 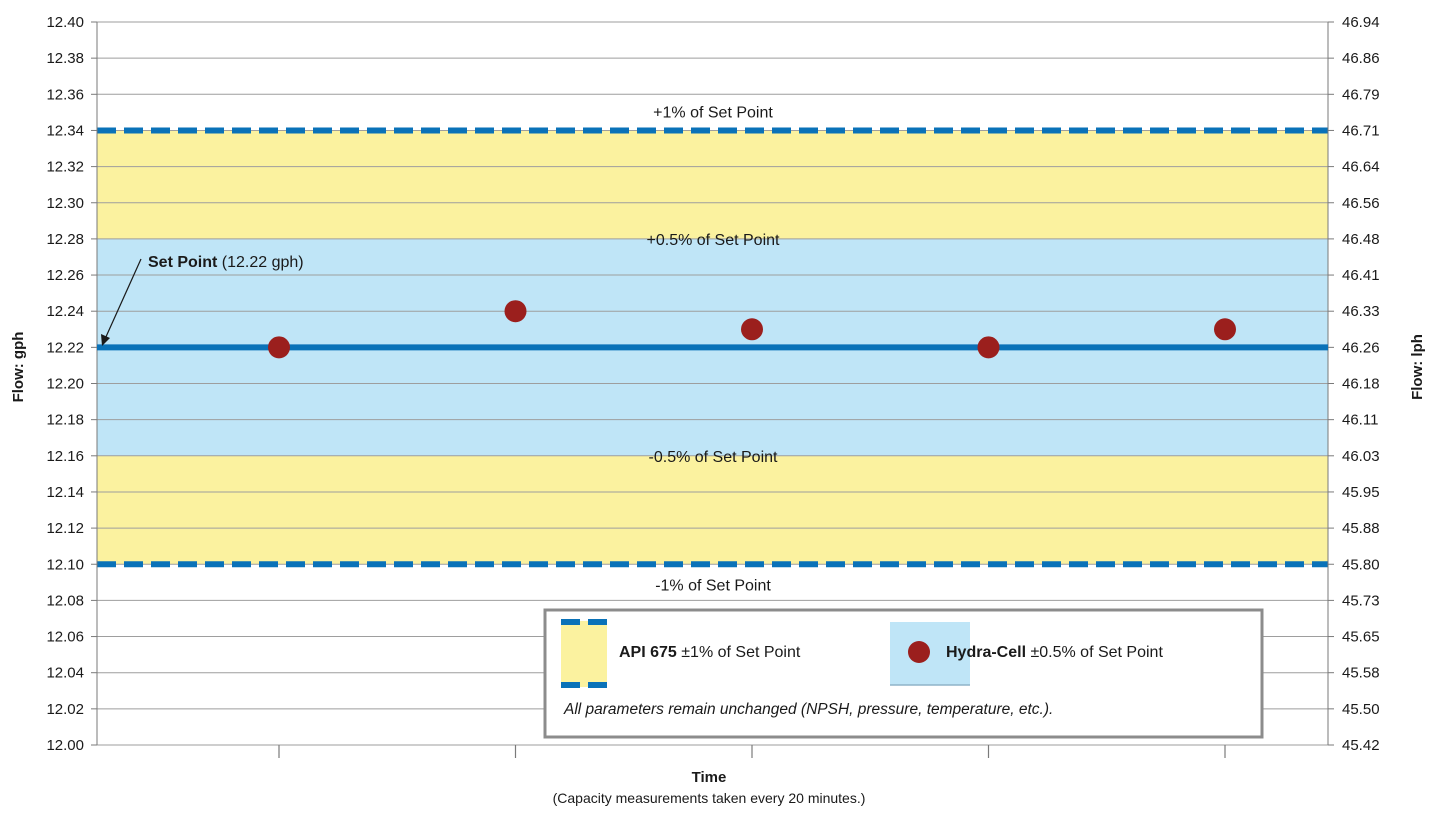 What do you see at coordinates (65, 58) in the screenshot?
I see `y-tick-label: 12.38` at bounding box center [65, 58].